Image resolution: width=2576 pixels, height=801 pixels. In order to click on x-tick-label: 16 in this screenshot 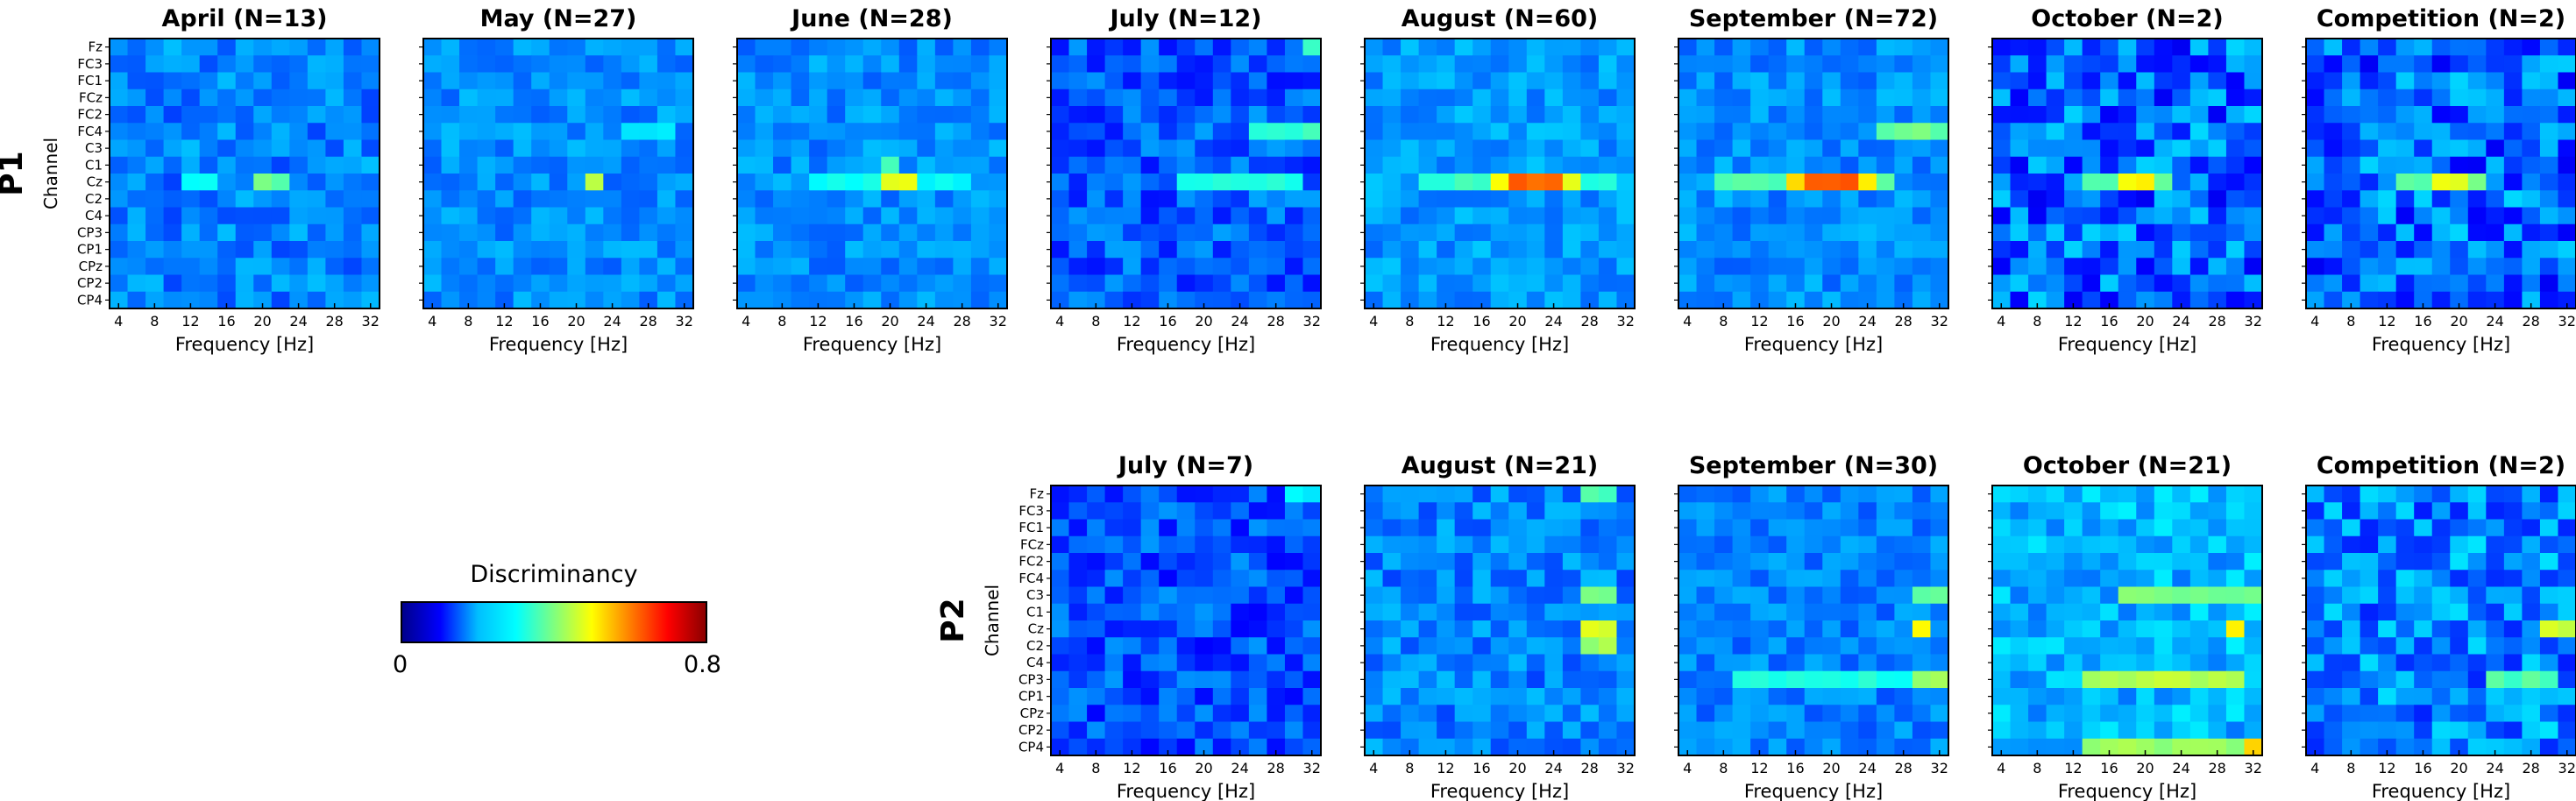, I will do `click(540, 321)`.